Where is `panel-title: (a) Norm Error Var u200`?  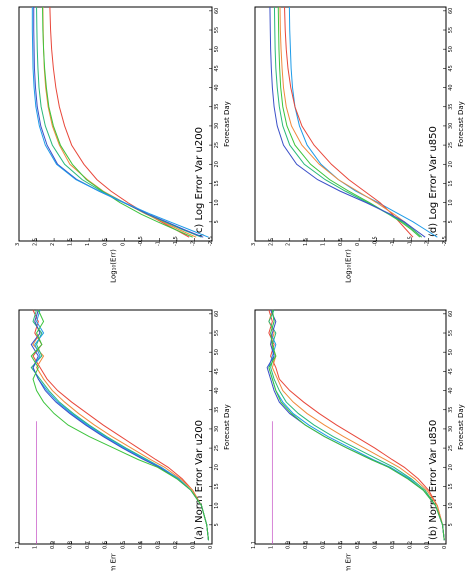 panel-title: (a) Norm Error Var u200 is located at coordinates (199, 480).